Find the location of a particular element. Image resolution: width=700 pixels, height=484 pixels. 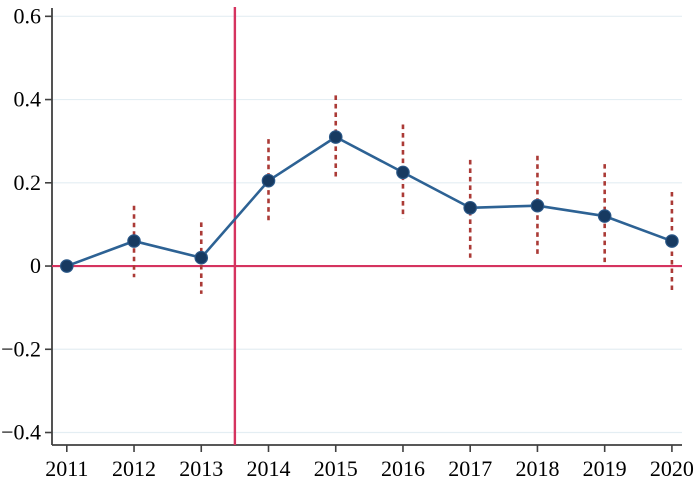

y-tick-label: 0 is located at coordinates (35, 265).